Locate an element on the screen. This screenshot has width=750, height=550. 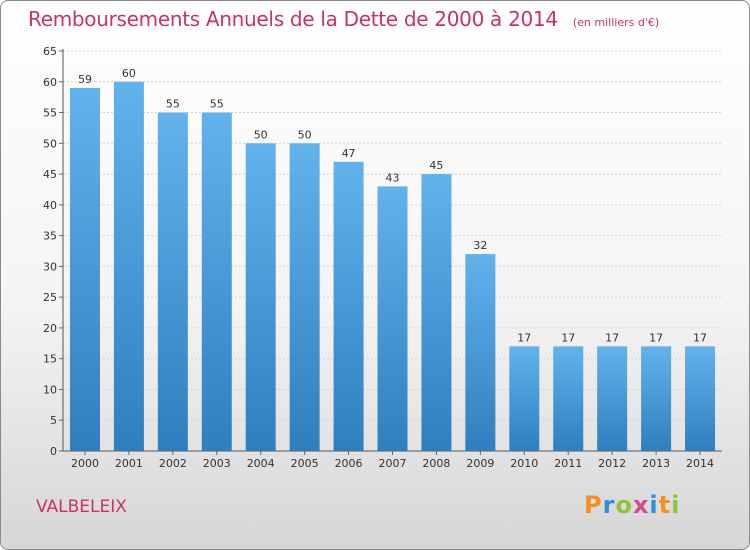
brand-letter: t is located at coordinates (665, 505).